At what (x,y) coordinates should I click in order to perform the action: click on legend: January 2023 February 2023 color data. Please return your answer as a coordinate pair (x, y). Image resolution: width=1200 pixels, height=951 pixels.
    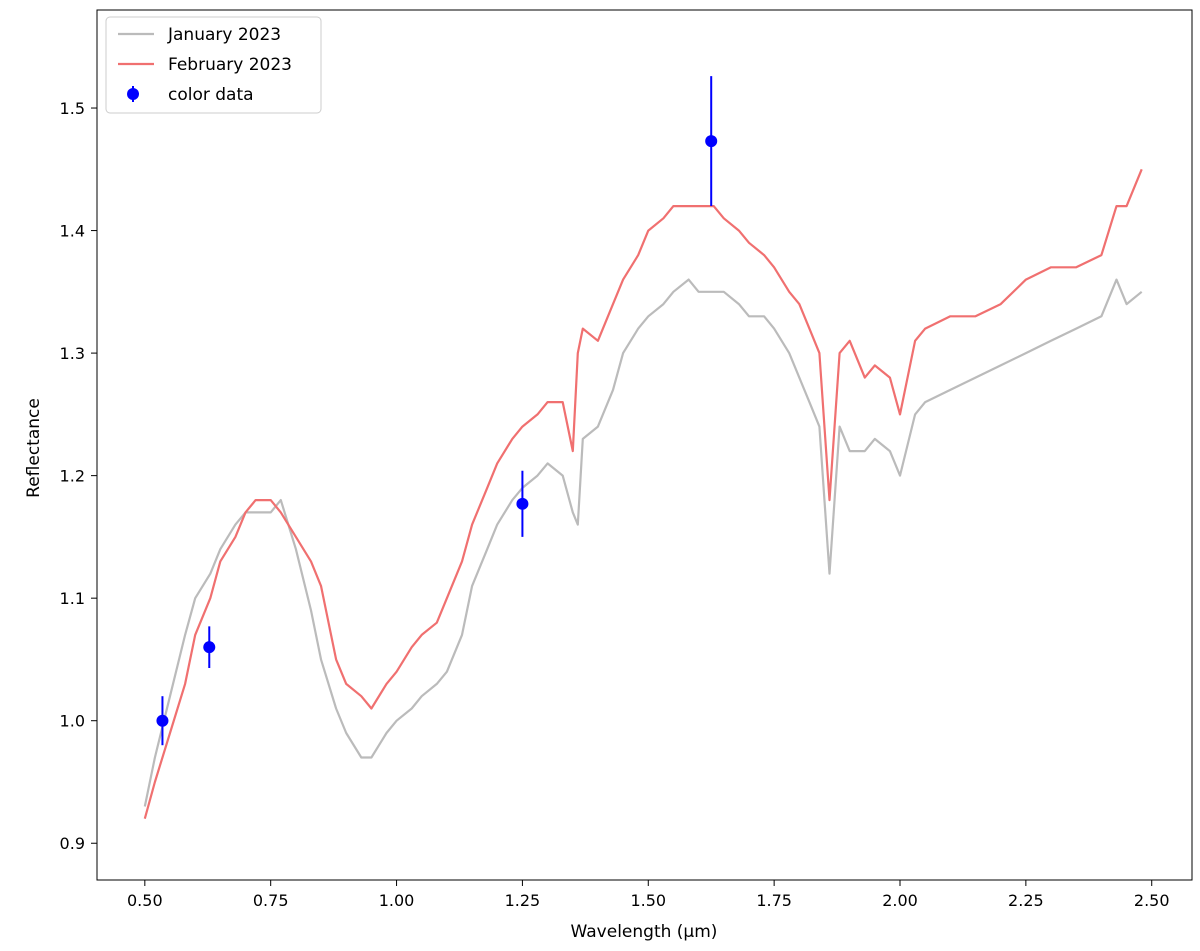
    Looking at the image, I should click on (213, 65).